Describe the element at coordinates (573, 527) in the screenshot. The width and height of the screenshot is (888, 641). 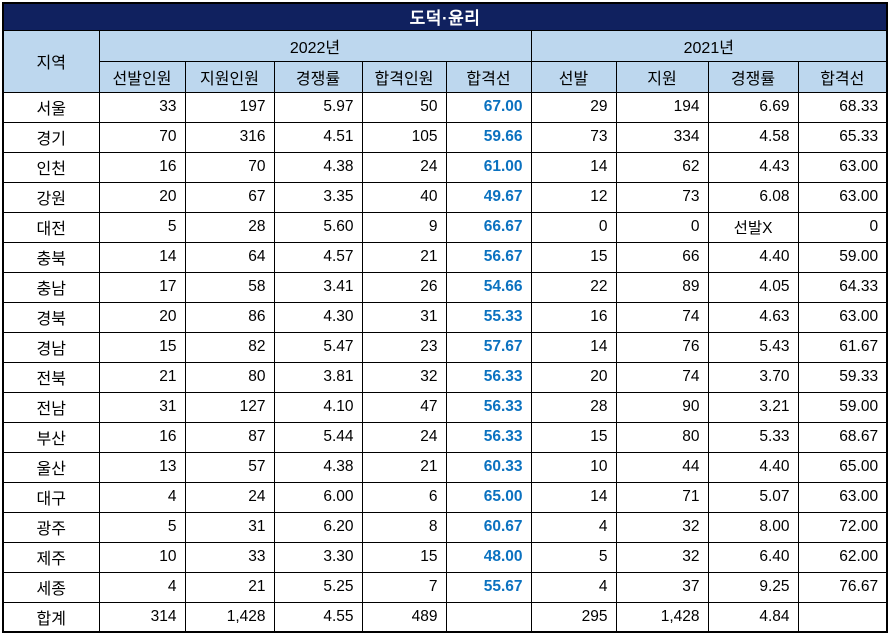
I see `cell-sel-2021: 4` at that location.